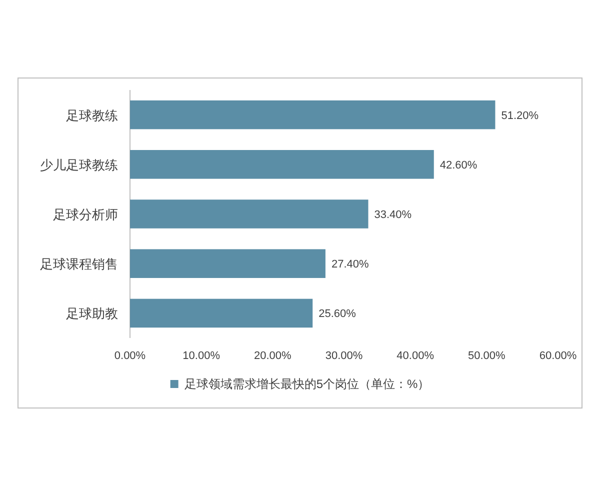 This screenshot has width=600, height=480. What do you see at coordinates (415, 356) in the screenshot?
I see `x-tick-label: 40.00%` at bounding box center [415, 356].